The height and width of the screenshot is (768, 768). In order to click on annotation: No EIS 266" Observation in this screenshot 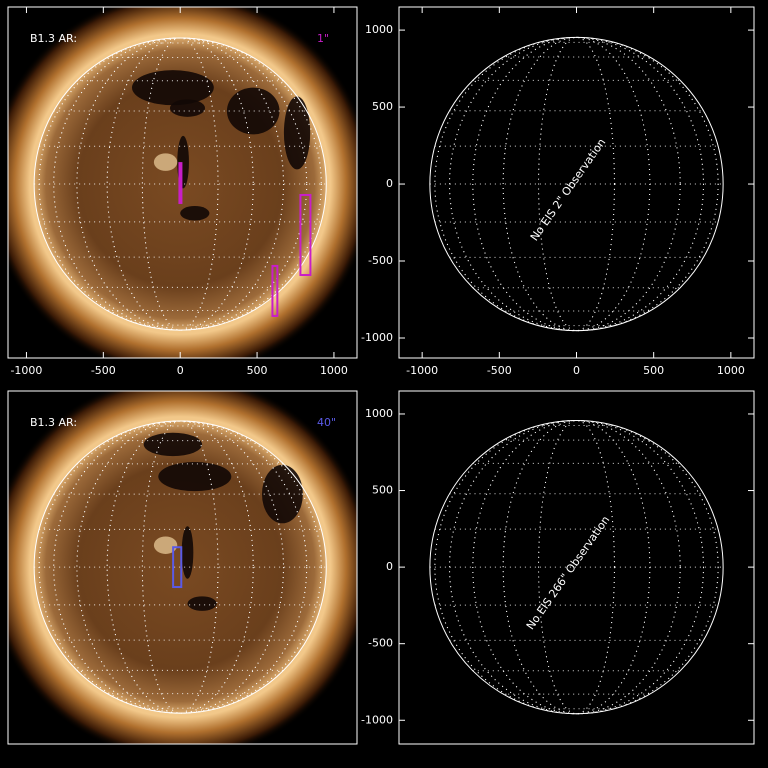, I will do `click(568, 573)`.